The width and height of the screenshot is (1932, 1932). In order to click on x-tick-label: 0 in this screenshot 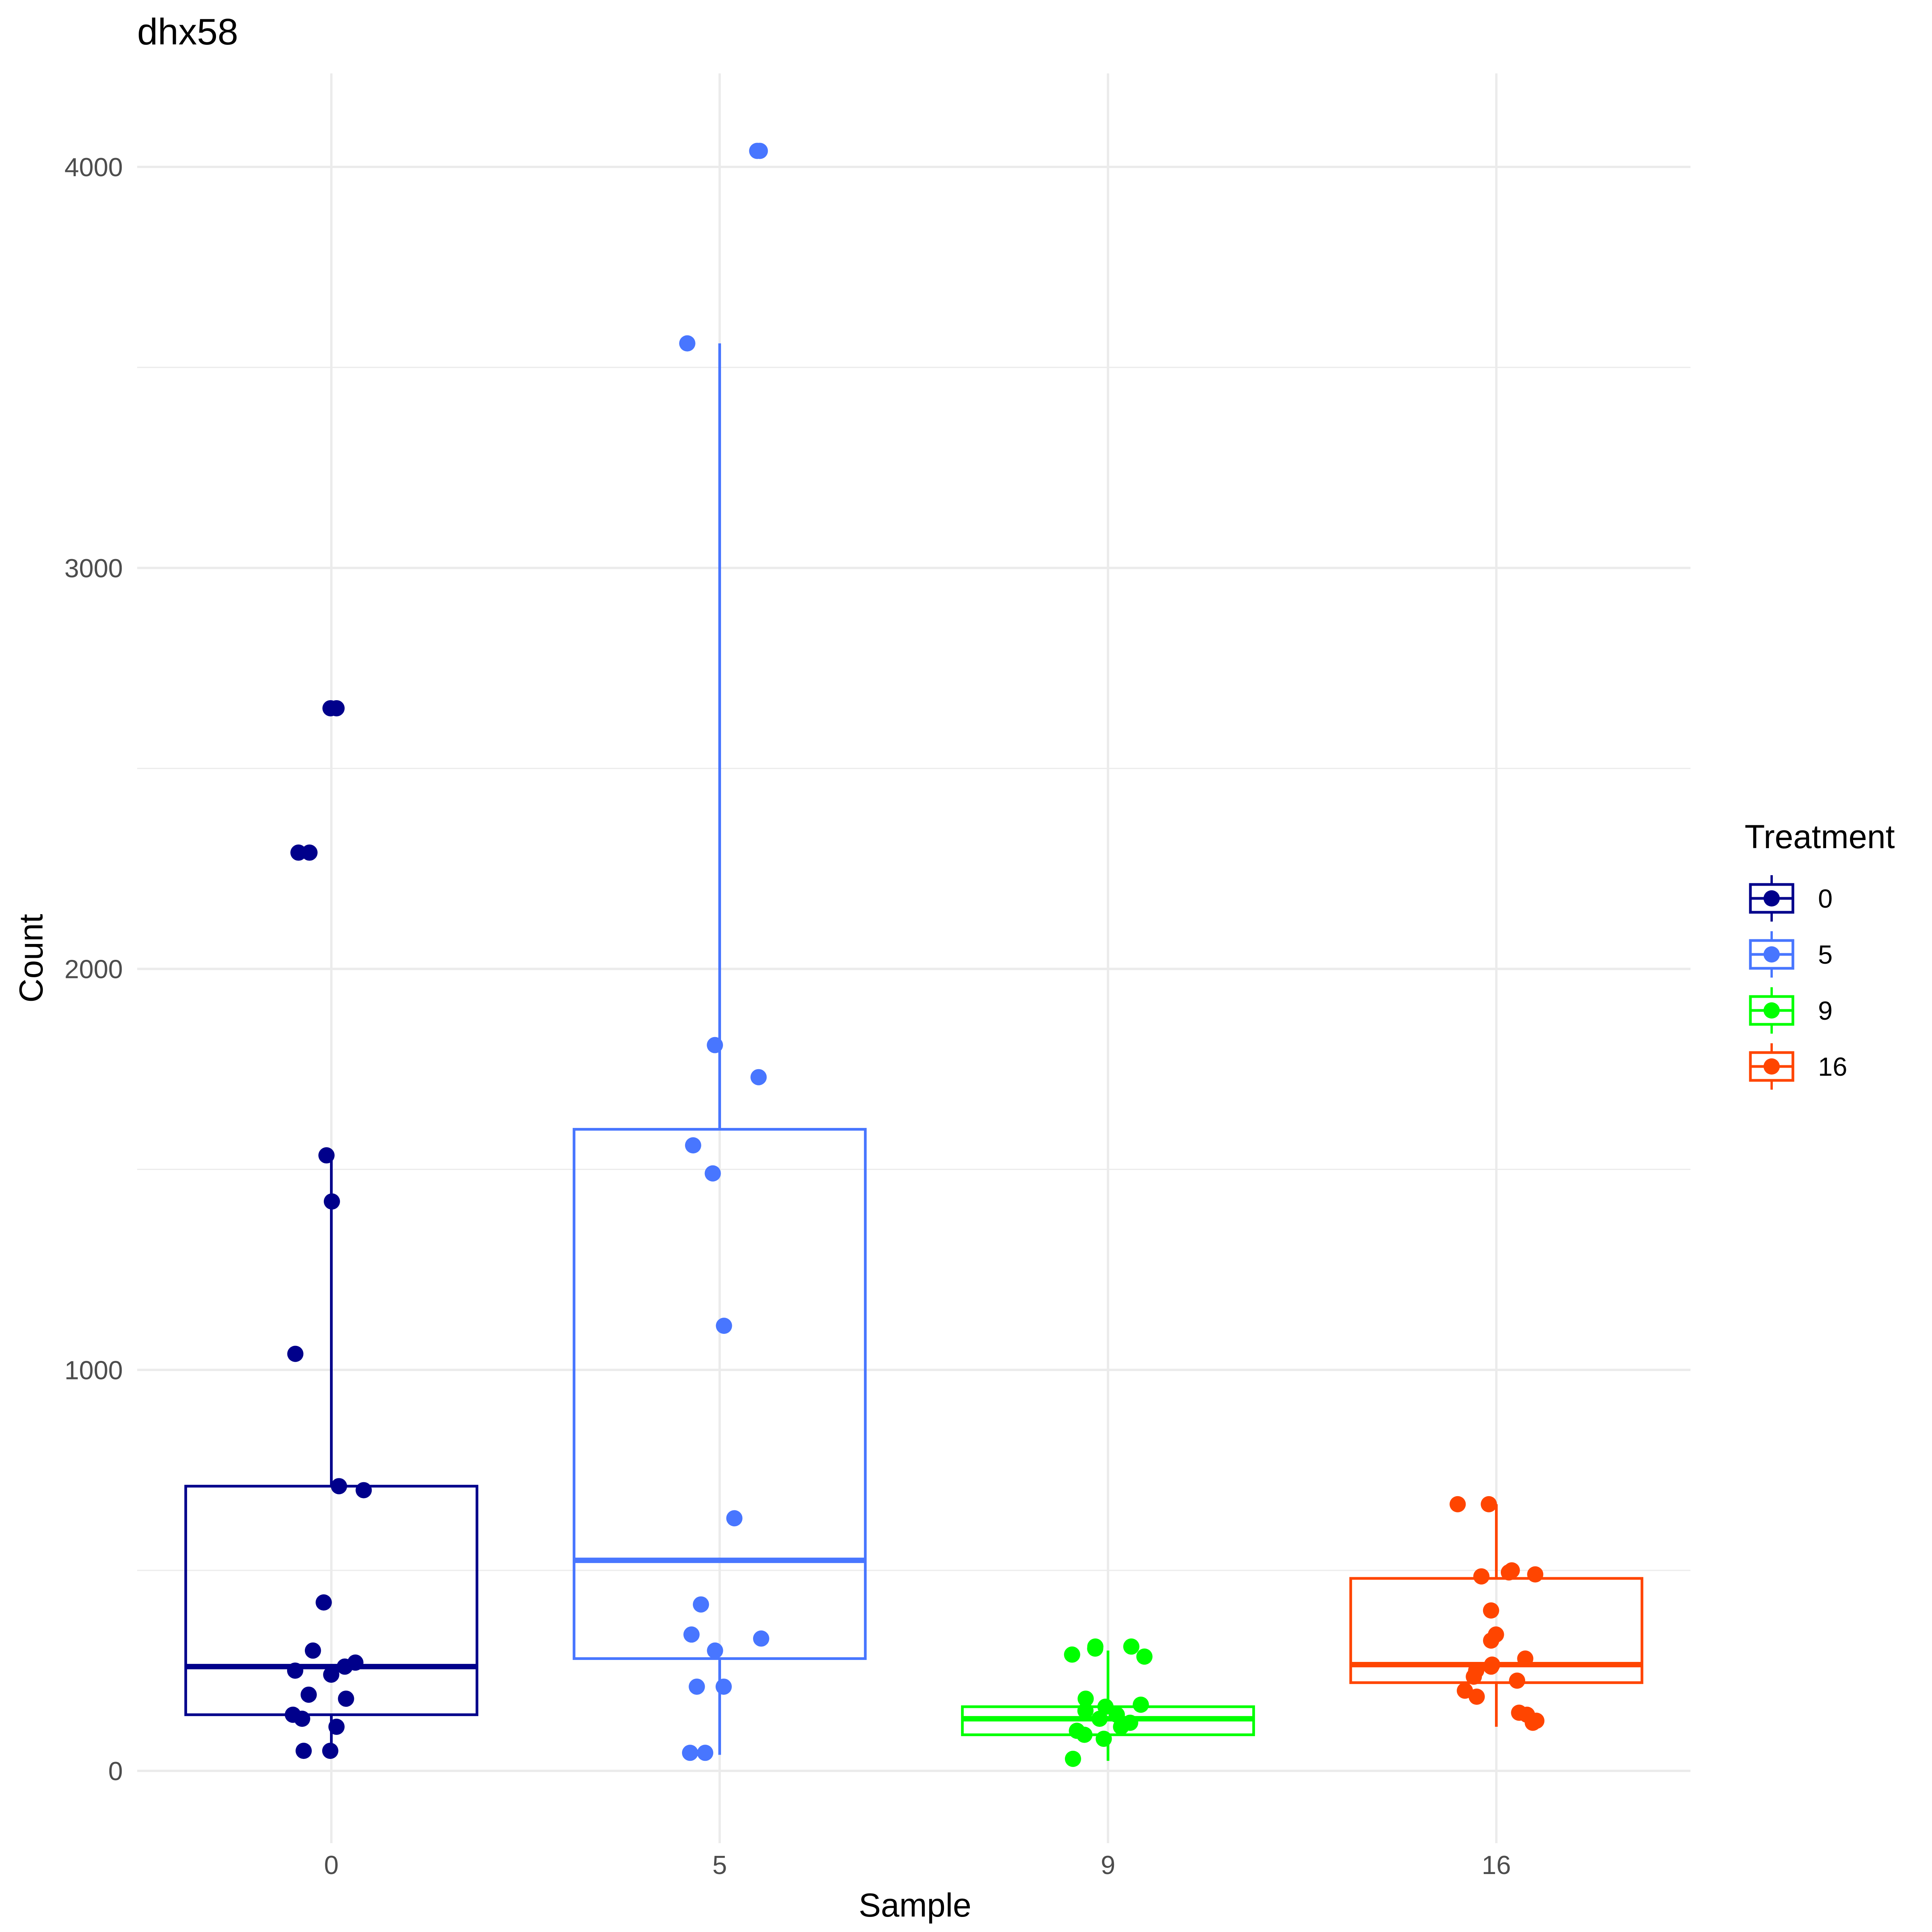, I will do `click(332, 1865)`.